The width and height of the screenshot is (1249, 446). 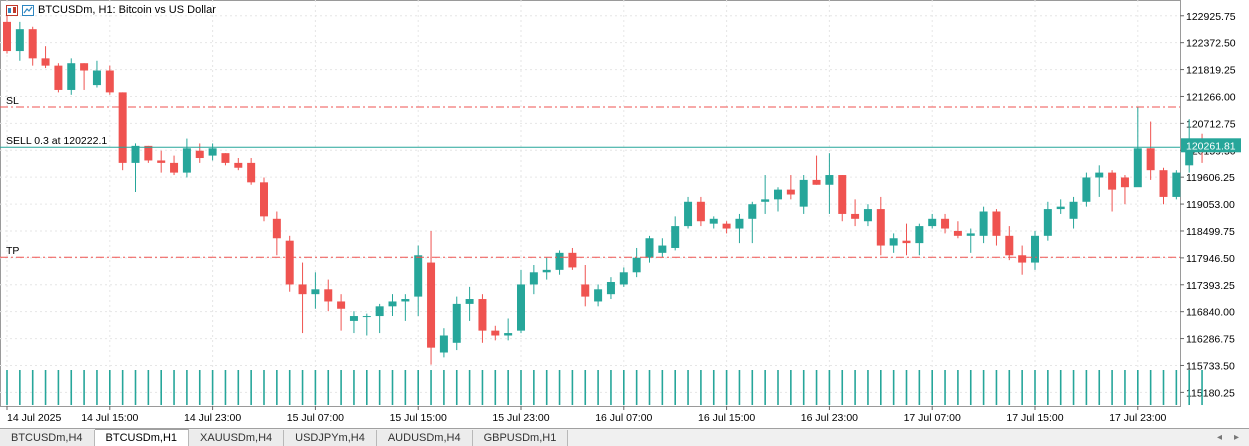 What do you see at coordinates (47, 438) in the screenshot?
I see `tab-btcusdm-h4: BTCUSDm,H4` at bounding box center [47, 438].